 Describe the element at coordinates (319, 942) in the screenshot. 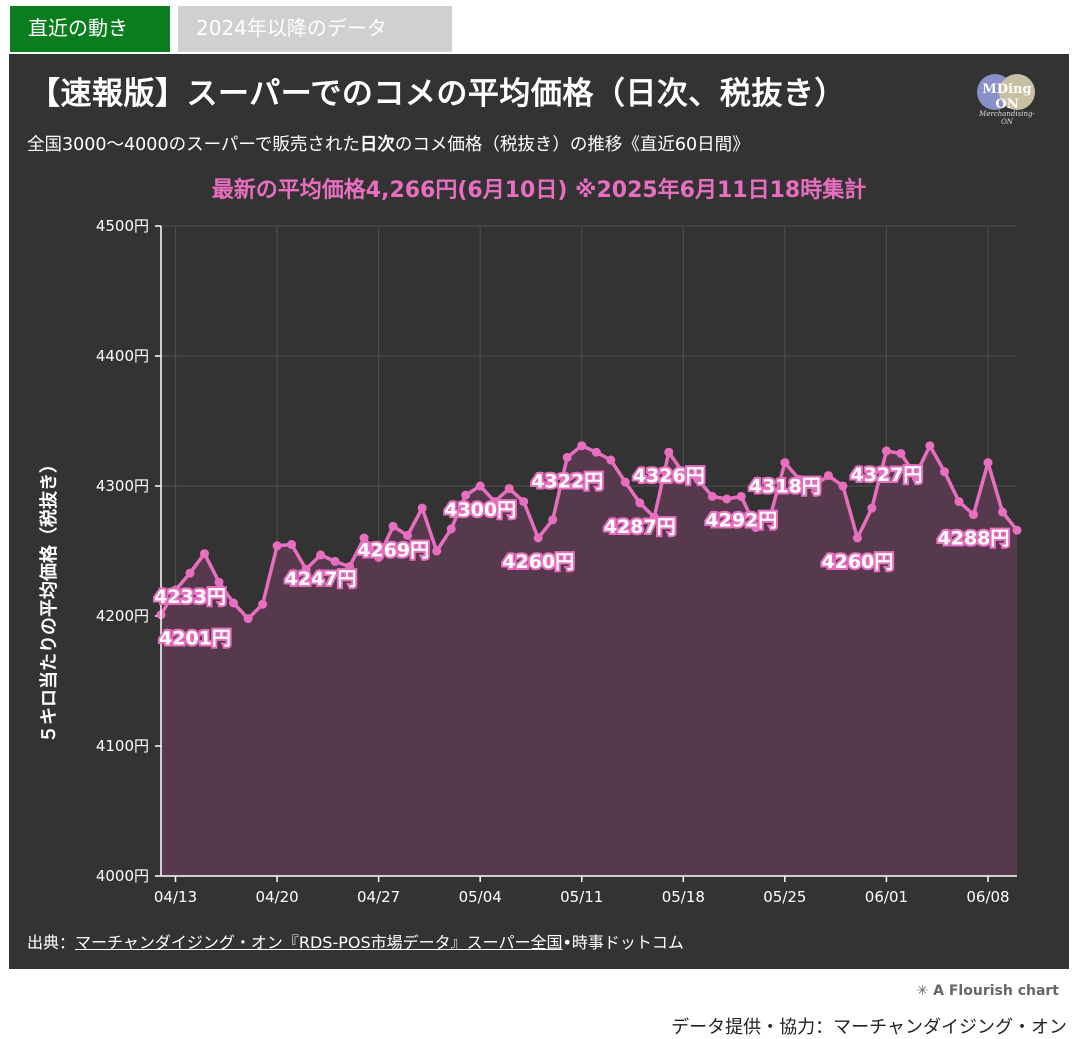

I see `source-link: マーチャンダイジング・オン『RDS-POS市場データ』スーパー全国` at that location.